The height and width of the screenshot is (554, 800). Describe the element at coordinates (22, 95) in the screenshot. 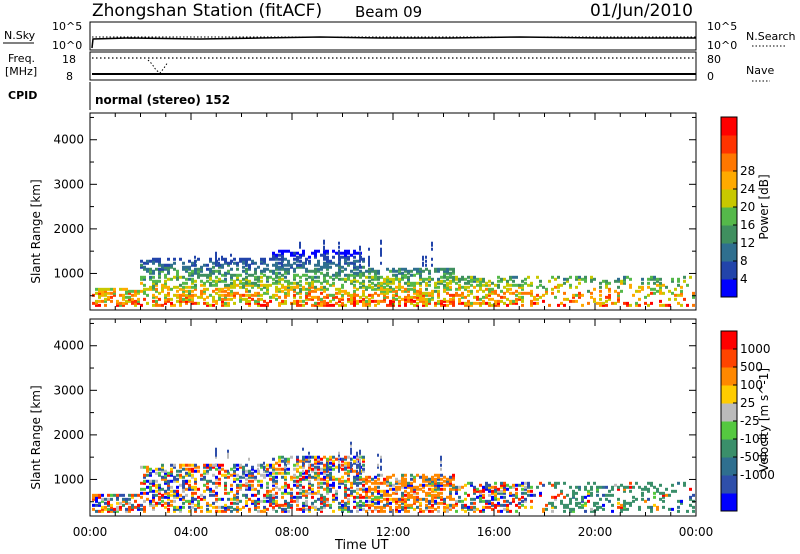

I see `cpid-label: CPID` at that location.